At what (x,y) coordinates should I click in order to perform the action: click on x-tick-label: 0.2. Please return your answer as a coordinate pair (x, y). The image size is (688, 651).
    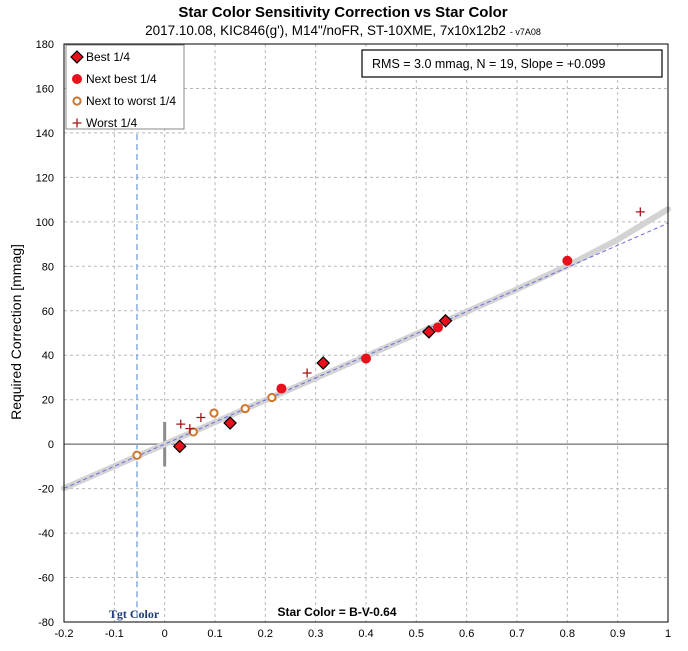
    Looking at the image, I should click on (265, 634).